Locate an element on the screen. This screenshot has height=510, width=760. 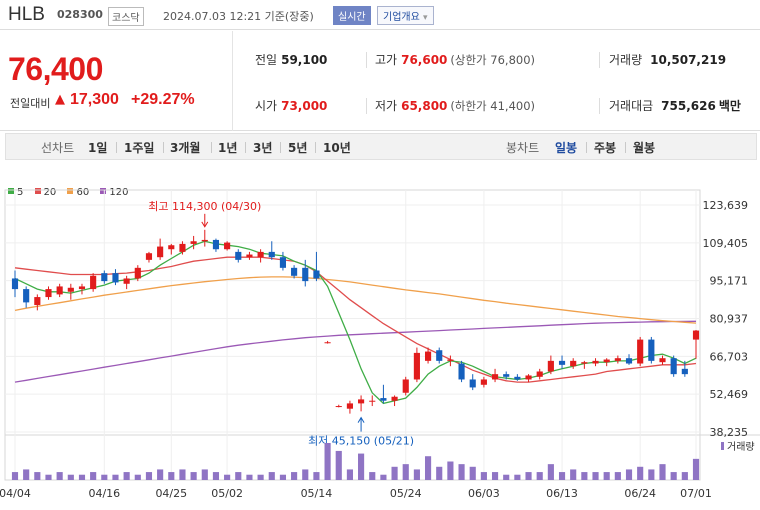
candle-monthly: 월봉 is located at coordinates (644, 148).